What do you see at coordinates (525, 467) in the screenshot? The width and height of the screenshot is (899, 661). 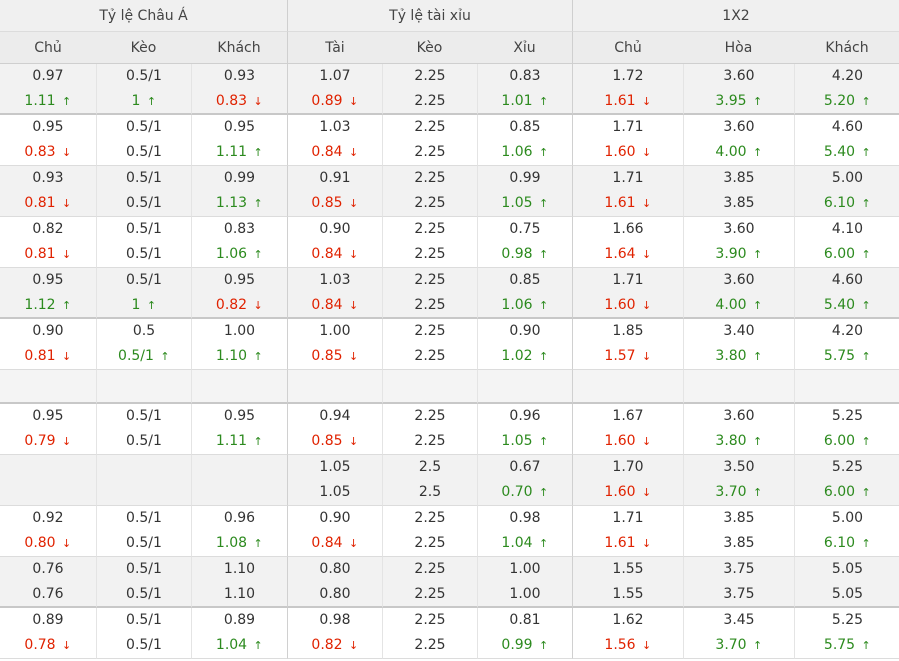 I see `odds-value: 0.67` at bounding box center [525, 467].